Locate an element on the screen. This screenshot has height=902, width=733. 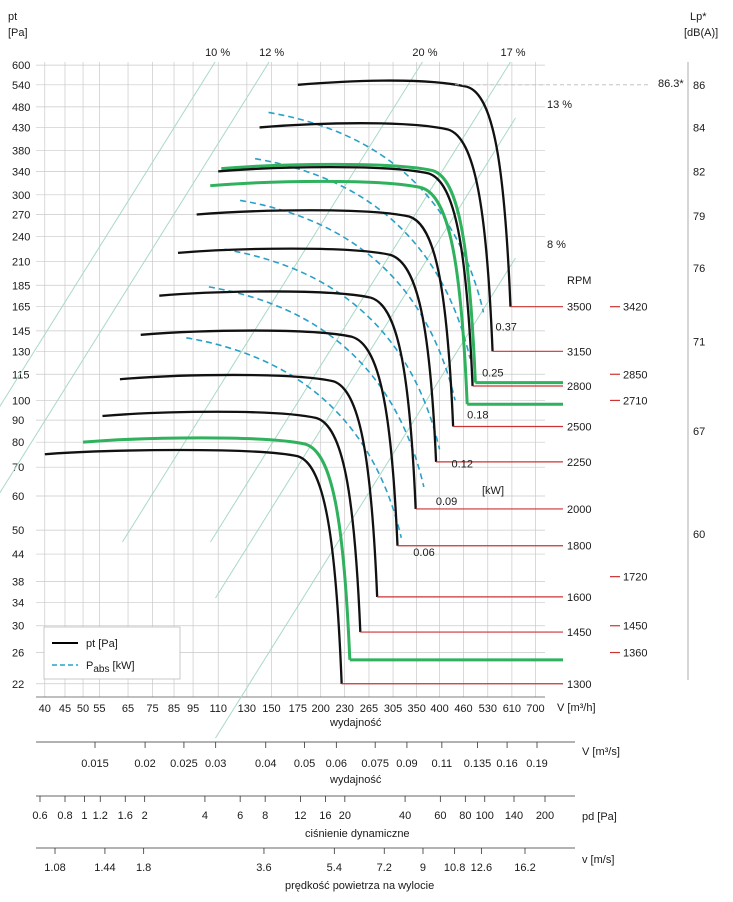
y-tick-label: 50 is located at coordinates (18, 531).